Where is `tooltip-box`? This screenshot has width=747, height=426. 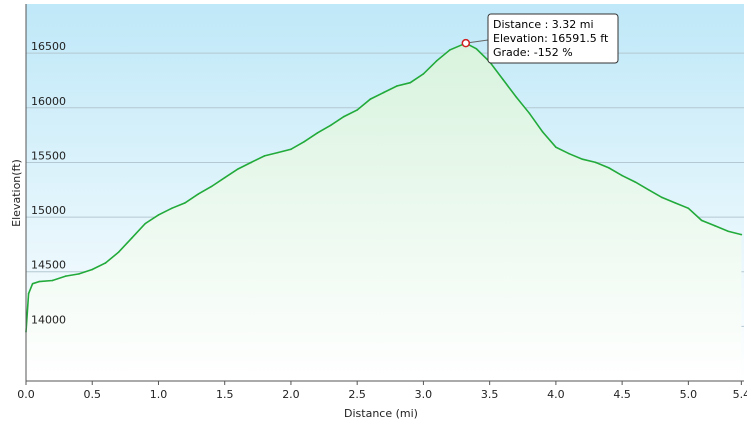
tooltip-box is located at coordinates (553, 38).